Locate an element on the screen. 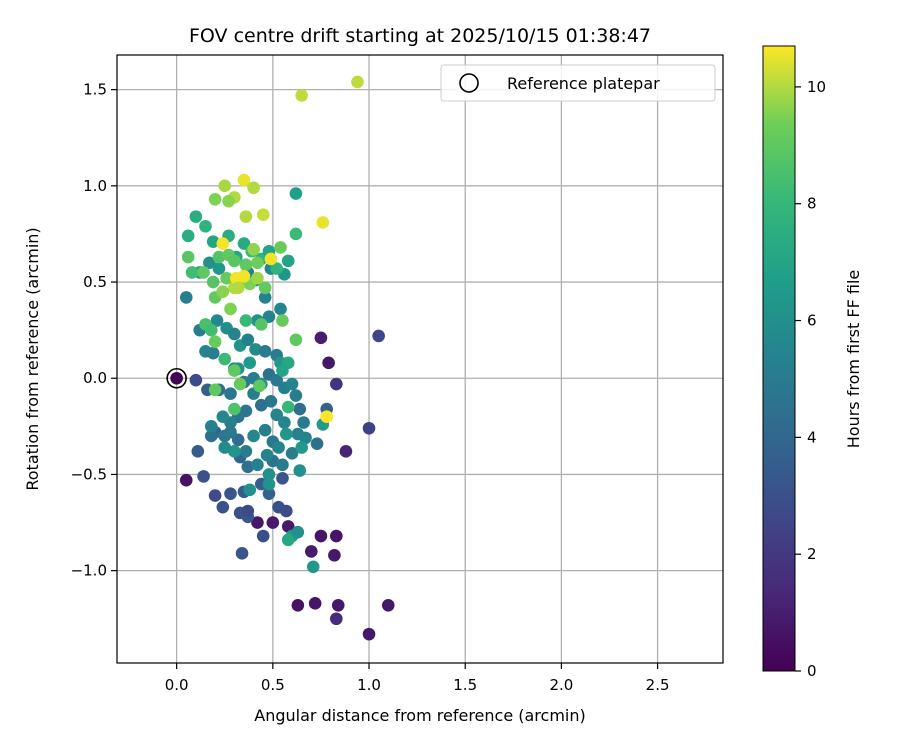 This screenshot has height=750, width=900. x-tick-label: 0.5 is located at coordinates (273, 685).